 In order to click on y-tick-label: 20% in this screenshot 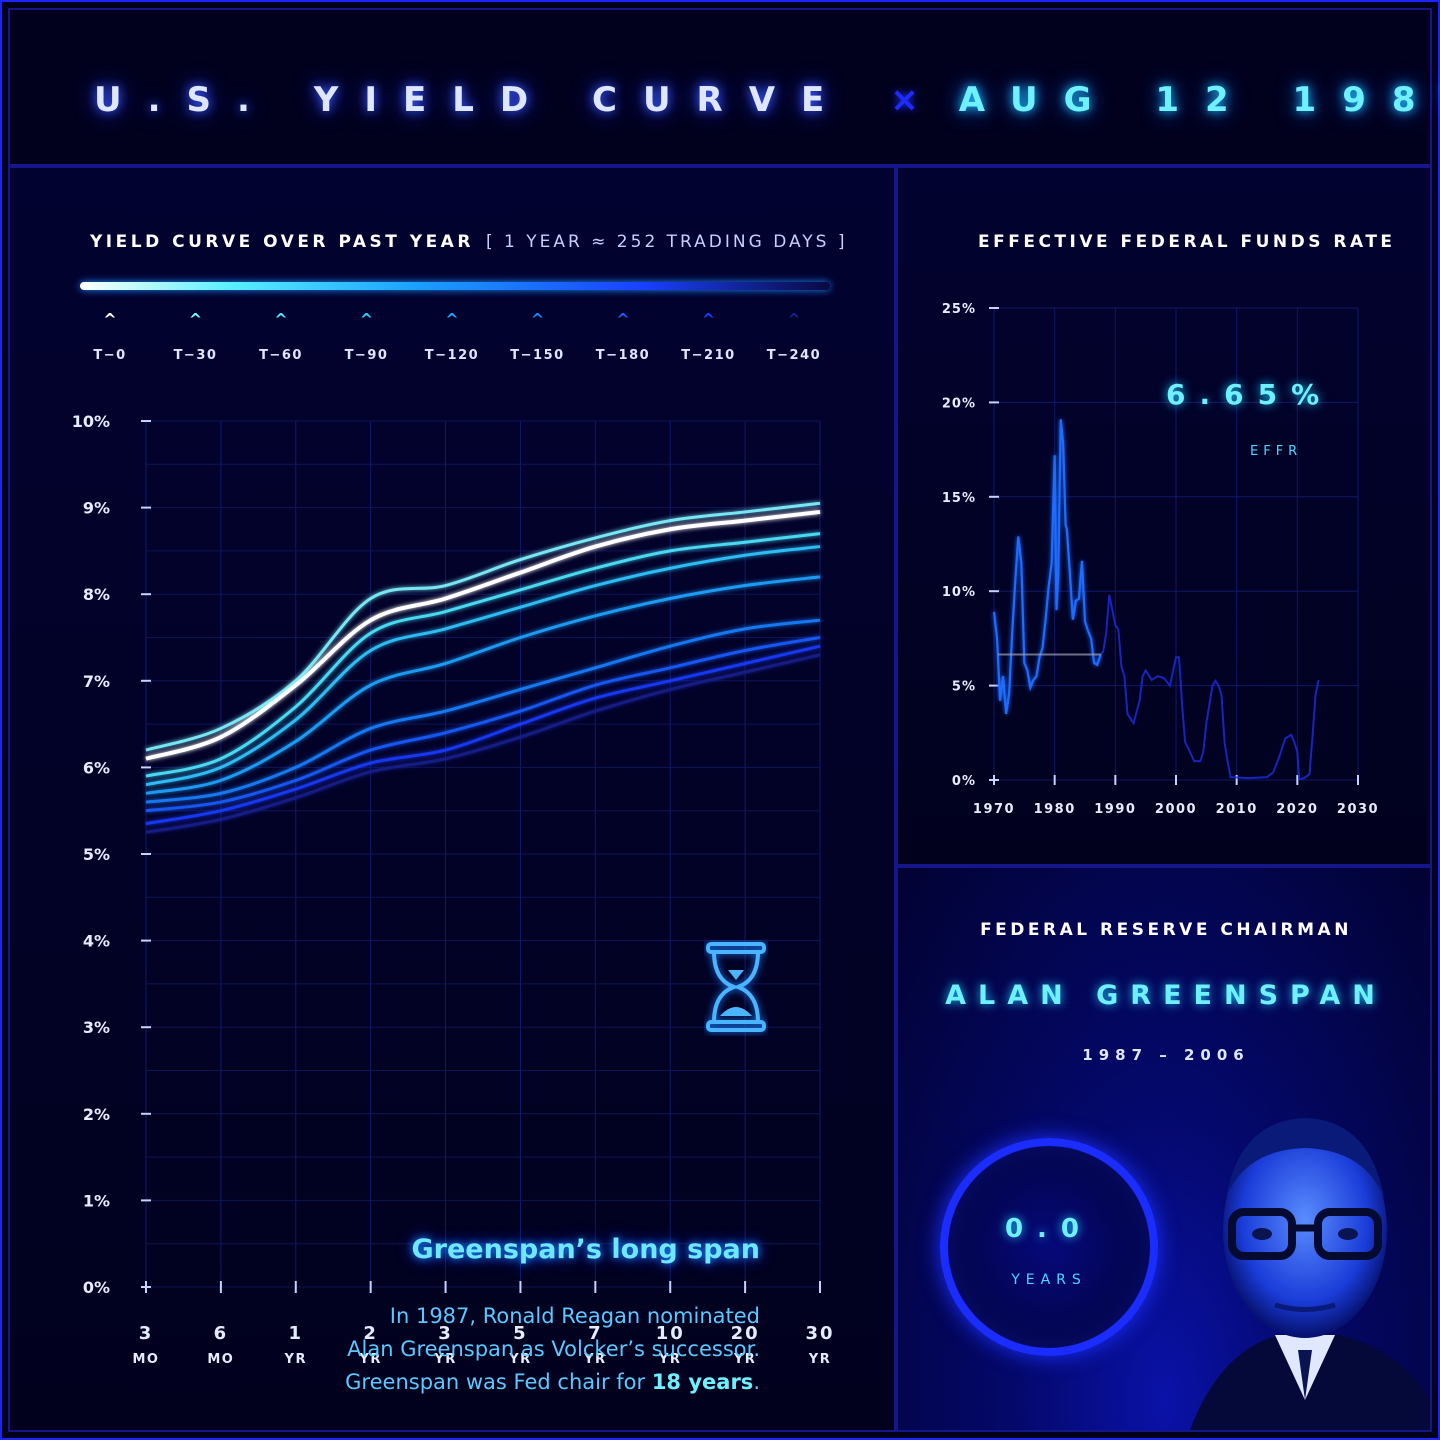, I will do `click(959, 403)`.